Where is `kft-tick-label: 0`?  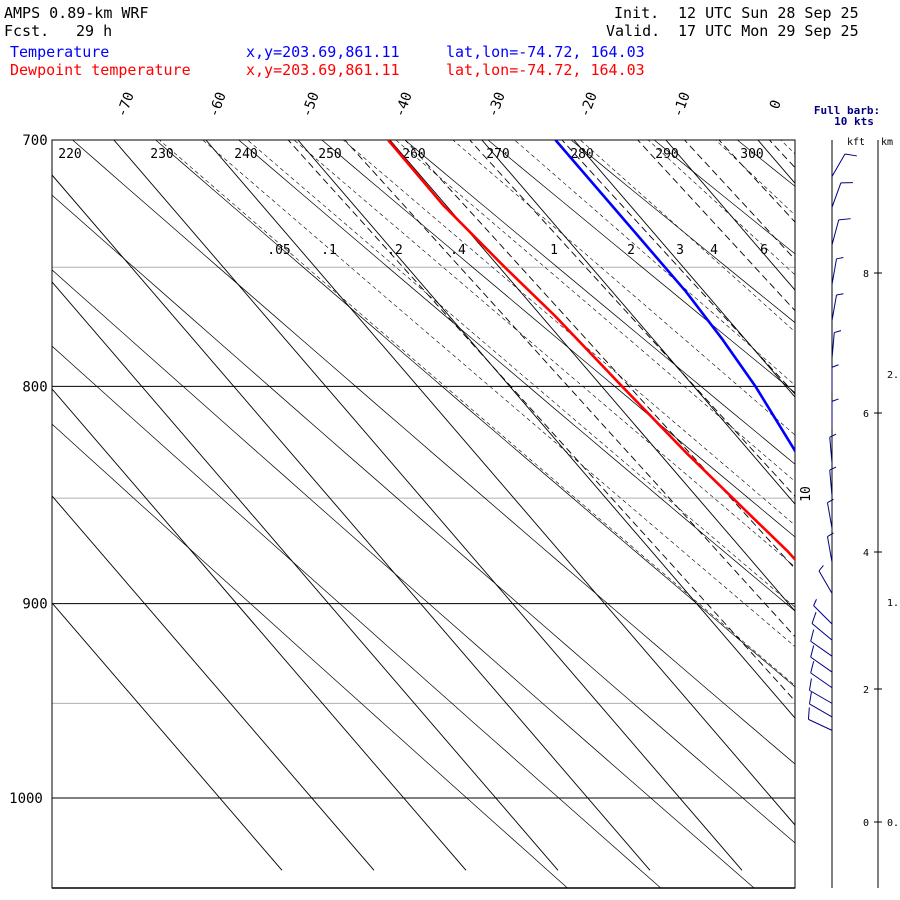 kft-tick-label: 0 is located at coordinates (866, 823).